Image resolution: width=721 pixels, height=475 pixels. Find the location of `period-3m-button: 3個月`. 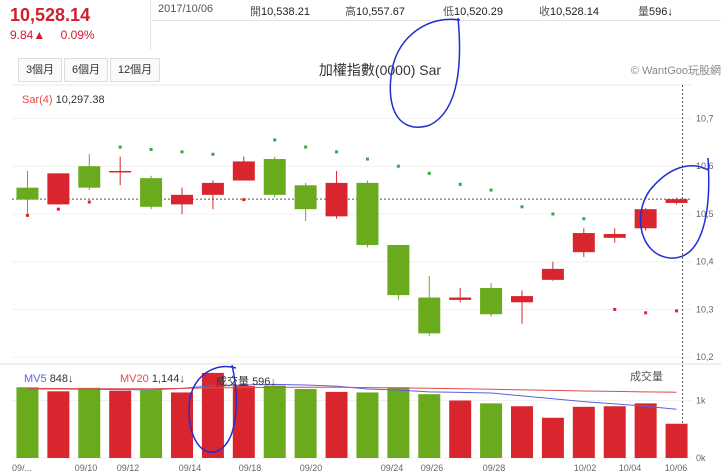

period-3m-button: 3個月 is located at coordinates (40, 70).